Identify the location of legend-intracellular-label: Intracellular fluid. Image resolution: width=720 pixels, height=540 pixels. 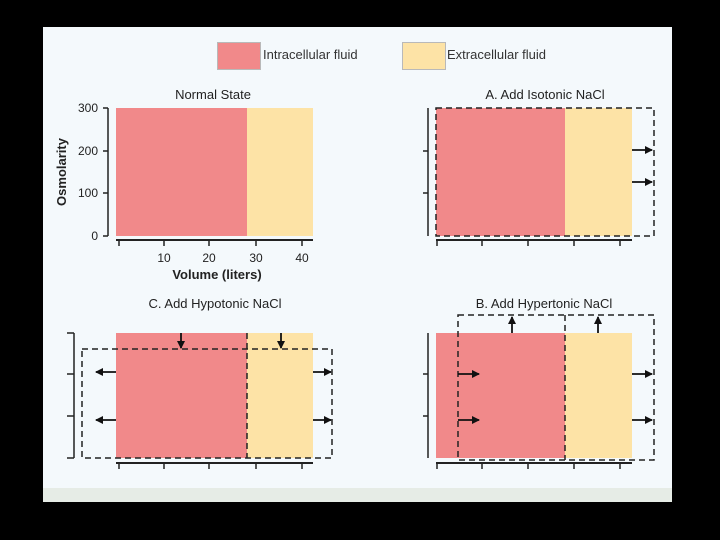
(310, 54).